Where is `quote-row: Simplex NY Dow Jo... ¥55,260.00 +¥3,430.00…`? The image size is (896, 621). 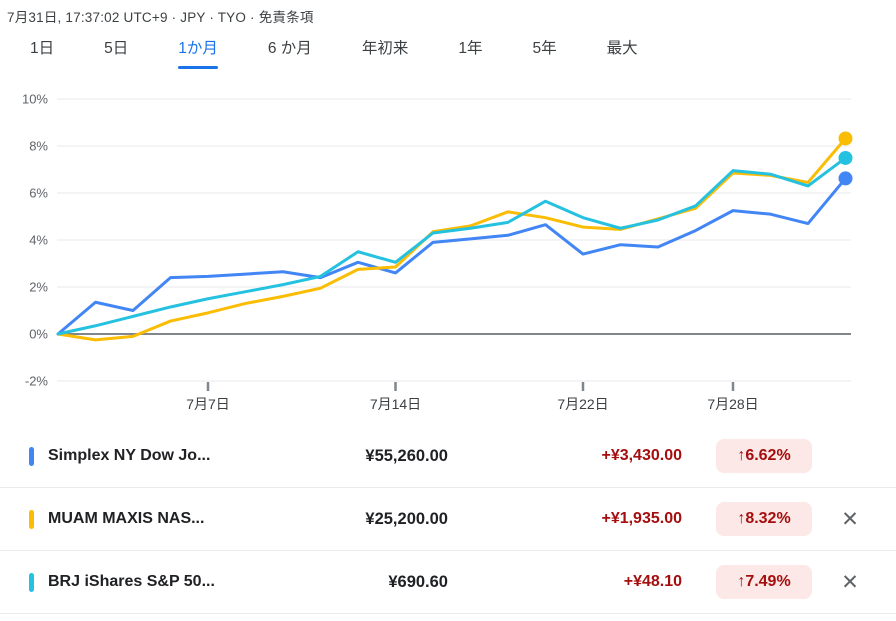 quote-row: Simplex NY Dow Jo... ¥55,260.00 +¥3,430.00… is located at coordinates (448, 456).